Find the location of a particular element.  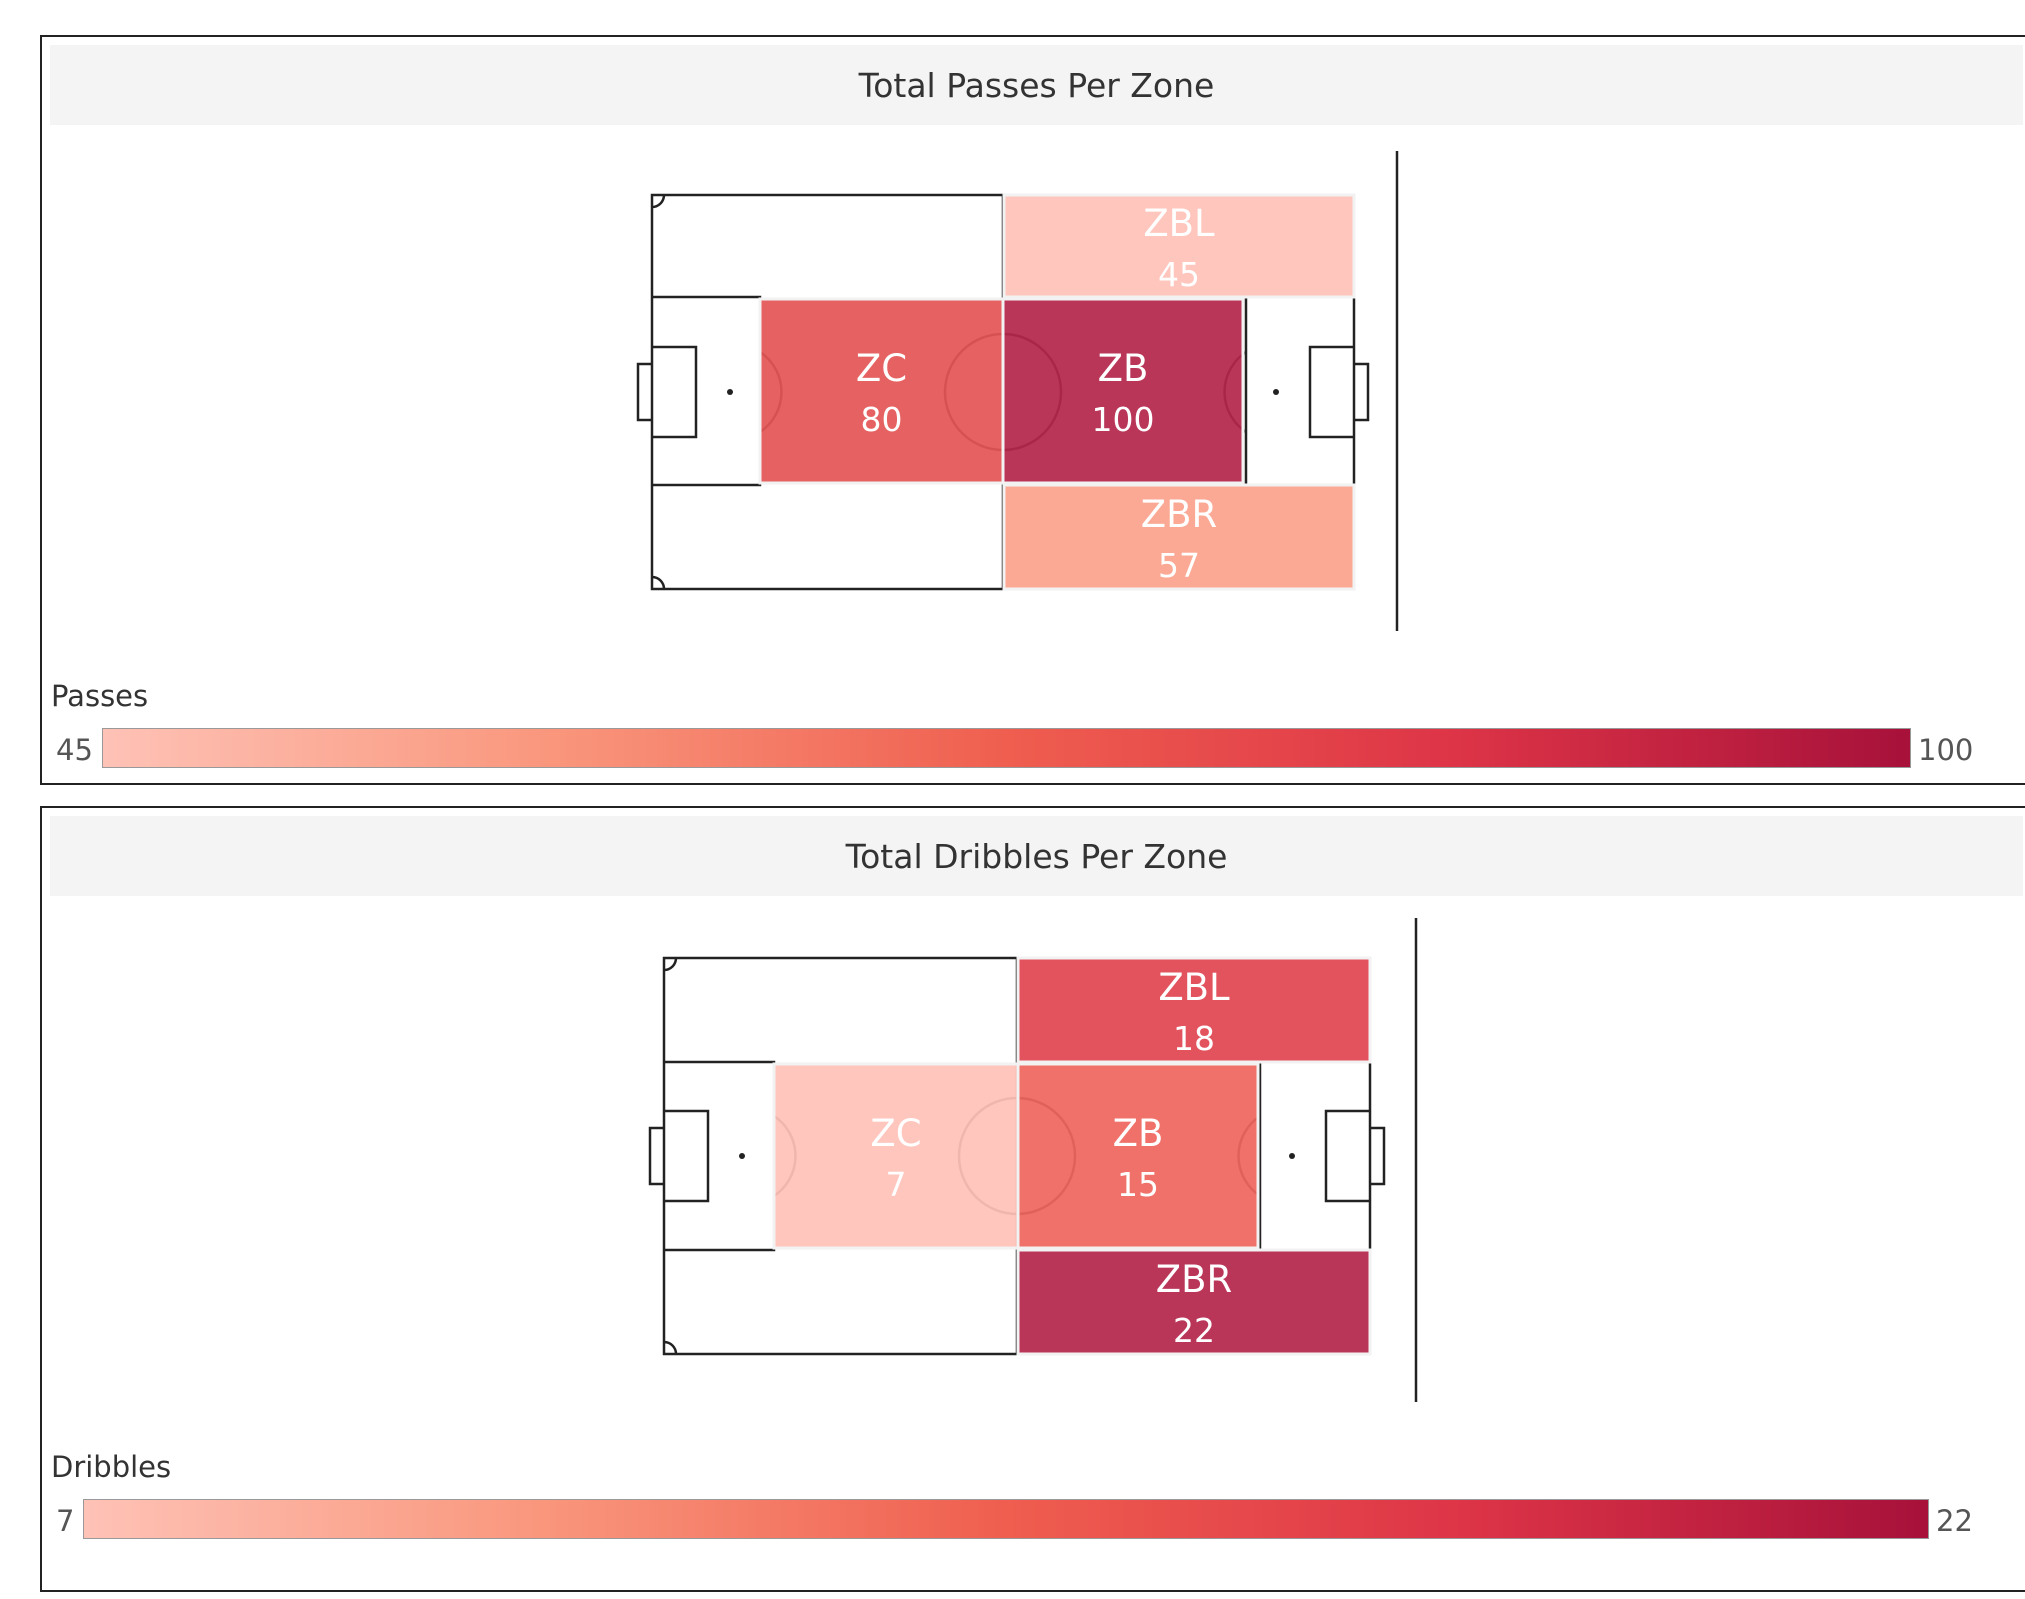

passes-pitch-heatmap: ZBL 45 ZC 80 ZB 100 ZBR 57 is located at coordinates (1017, 391).